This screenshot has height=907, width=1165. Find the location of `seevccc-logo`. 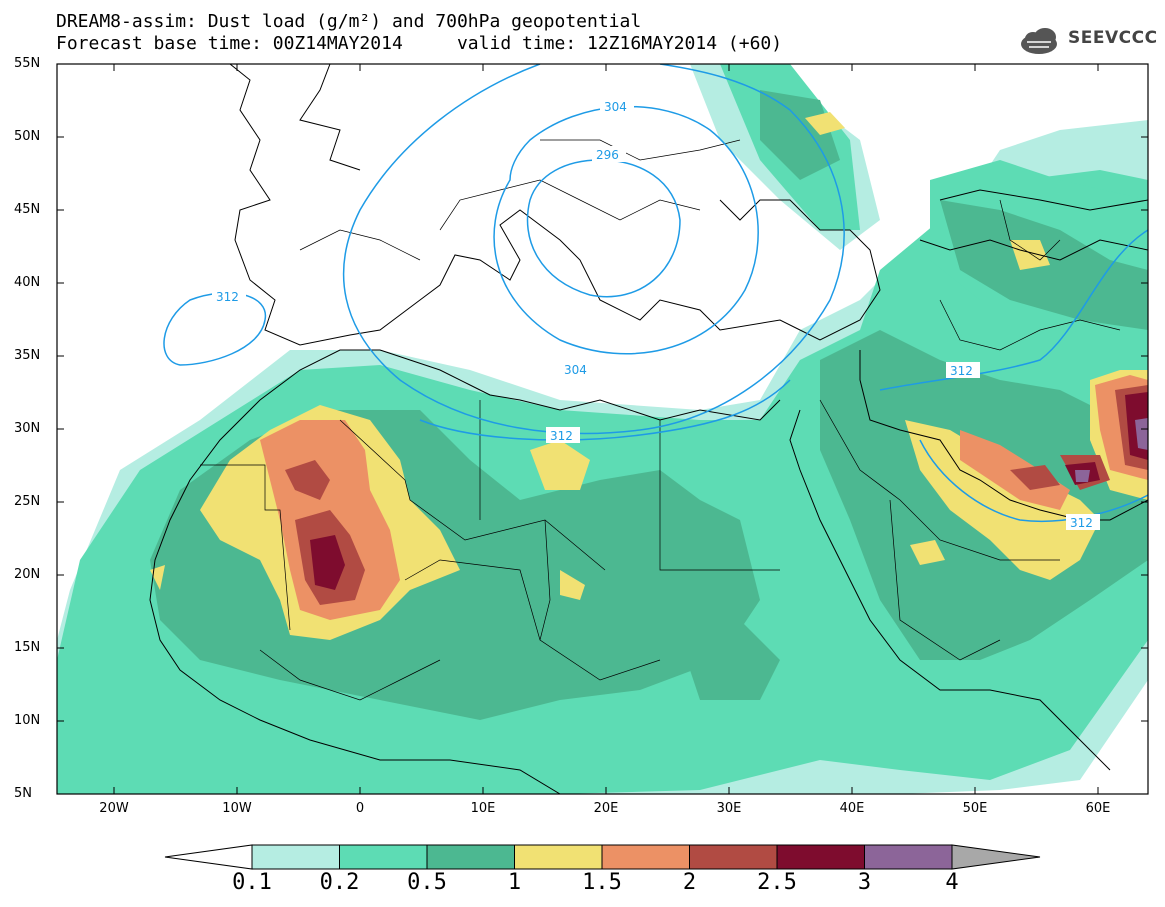

seevccc-logo is located at coordinates (1039, 41).